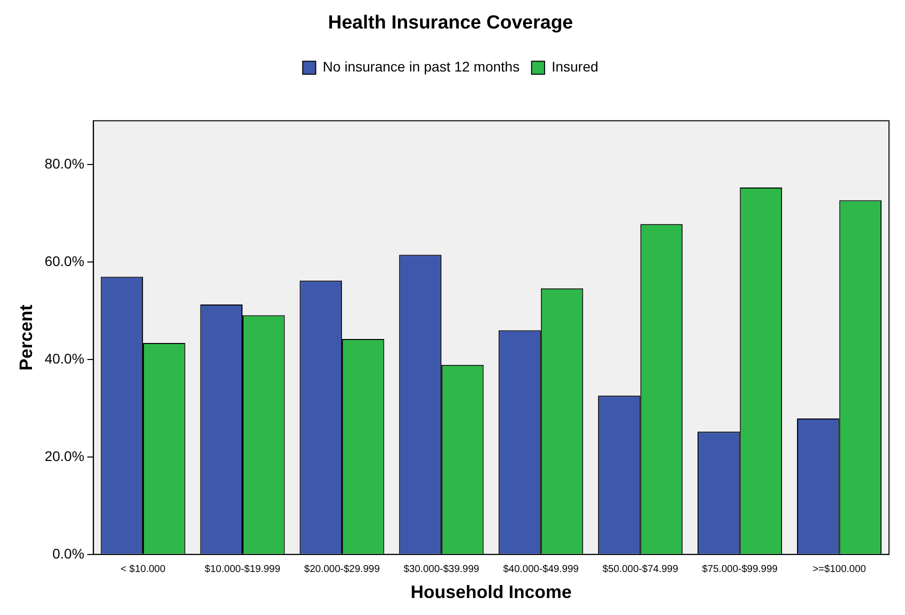 Image resolution: width=905 pixels, height=615 pixels. Describe the element at coordinates (342, 570) in the screenshot. I see `x-tick-label: $20.000-$29.999` at that location.